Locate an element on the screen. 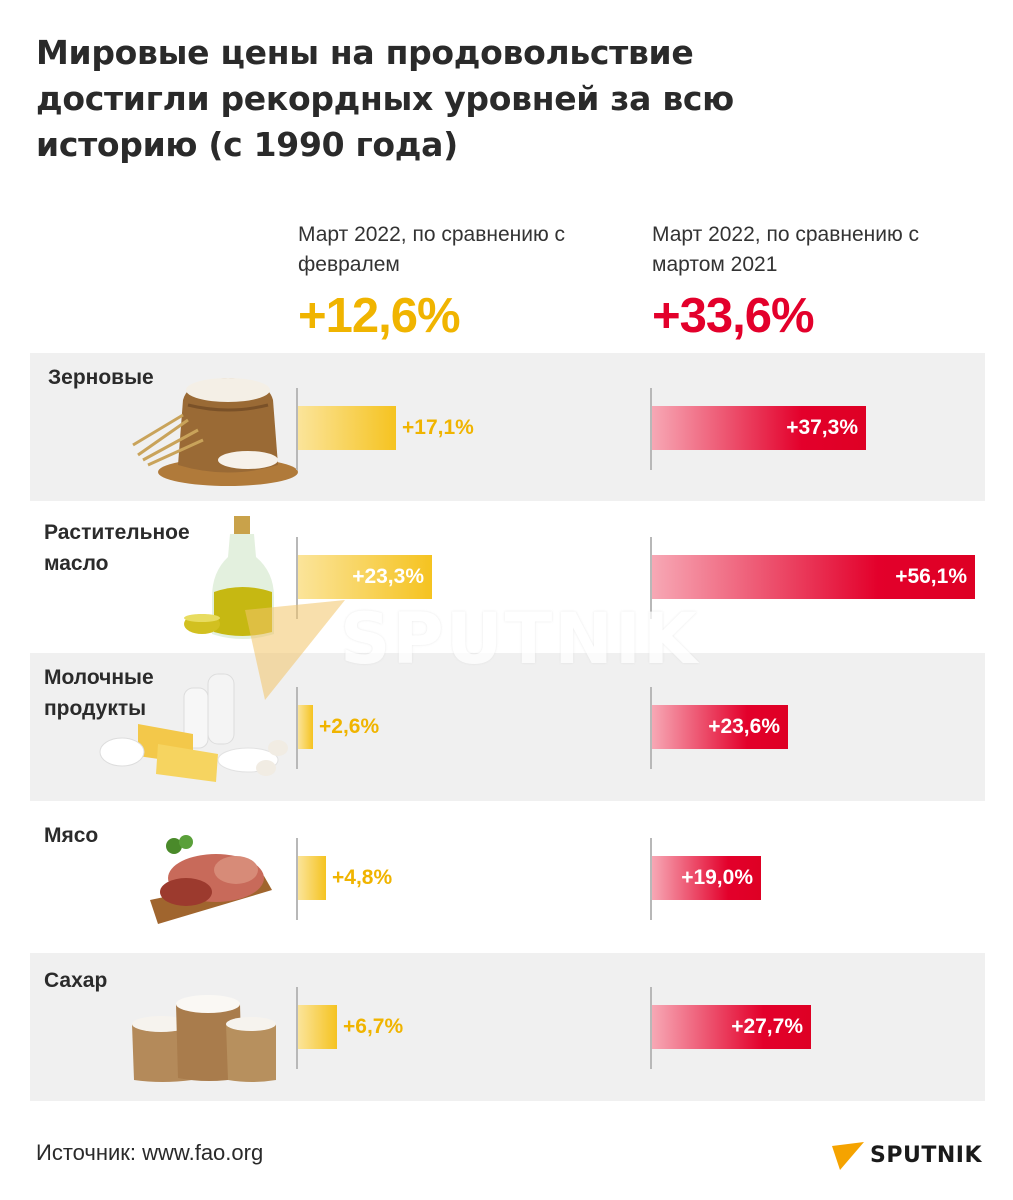 The width and height of the screenshot is (1013, 1200). bar-meat-month is located at coordinates (312, 878).